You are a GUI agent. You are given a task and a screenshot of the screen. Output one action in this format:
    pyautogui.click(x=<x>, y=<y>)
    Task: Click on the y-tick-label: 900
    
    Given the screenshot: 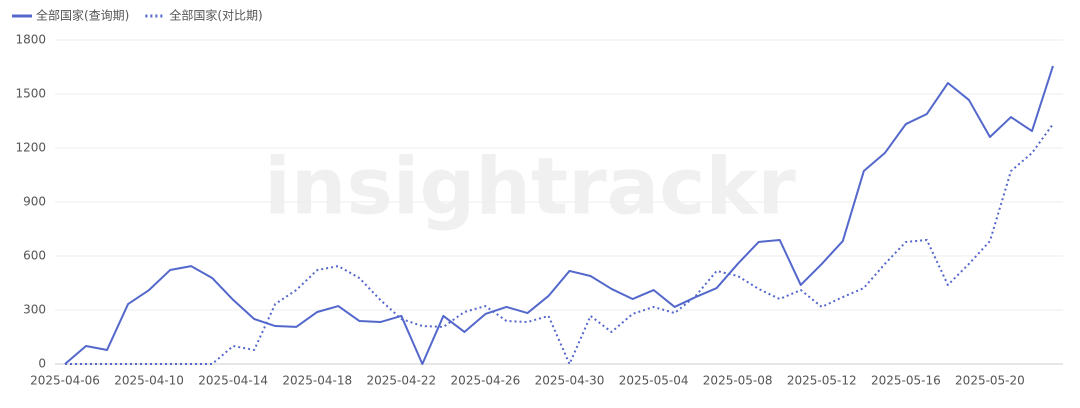 What is the action you would take?
    pyautogui.click(x=34, y=202)
    